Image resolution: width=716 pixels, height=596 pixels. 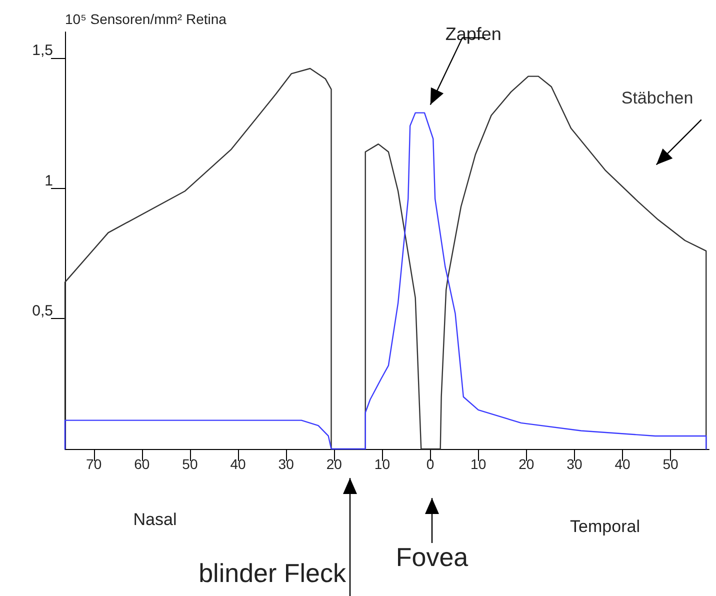 What do you see at coordinates (430, 464) in the screenshot?
I see `x-tick-label: 0` at bounding box center [430, 464].